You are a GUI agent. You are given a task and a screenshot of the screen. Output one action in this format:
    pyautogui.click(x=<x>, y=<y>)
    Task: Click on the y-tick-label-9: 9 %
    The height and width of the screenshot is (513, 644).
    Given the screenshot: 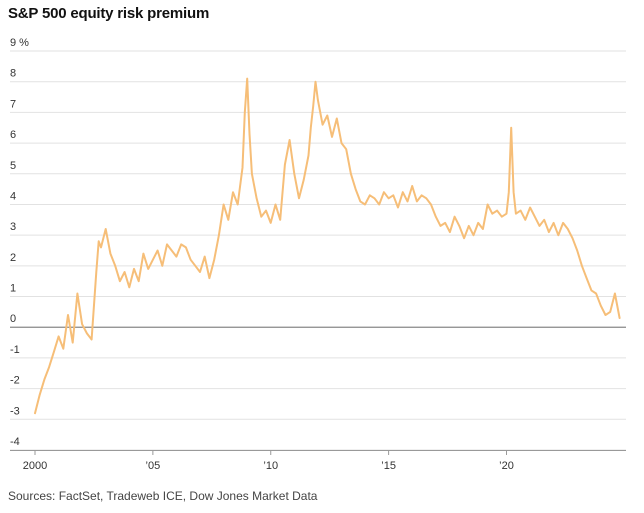 What is the action you would take?
    pyautogui.click(x=19, y=43)
    